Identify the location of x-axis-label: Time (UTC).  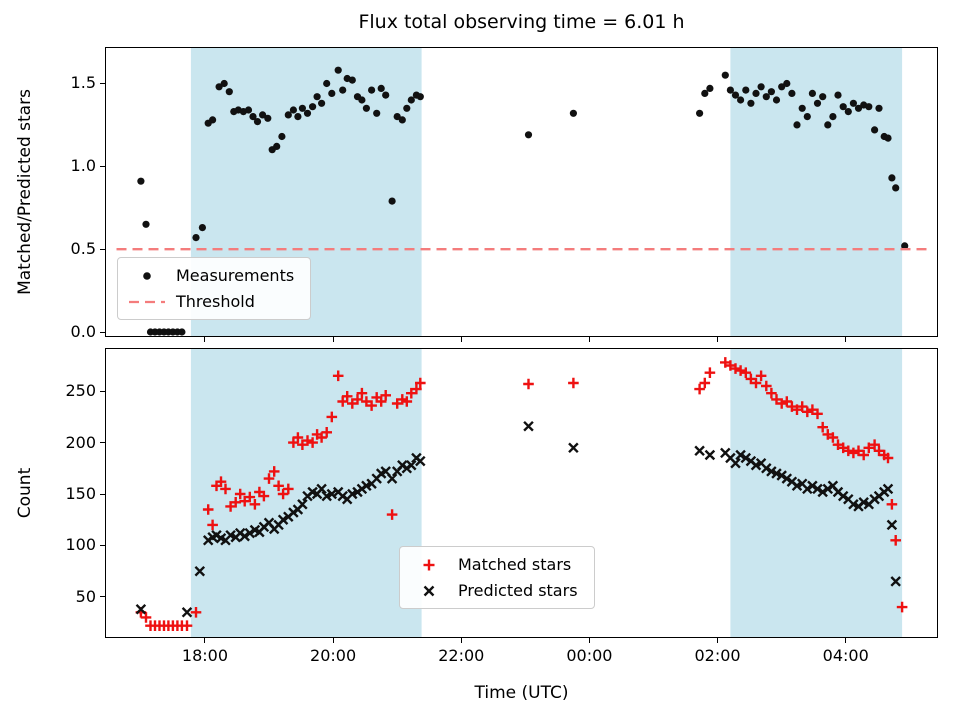
(521, 693).